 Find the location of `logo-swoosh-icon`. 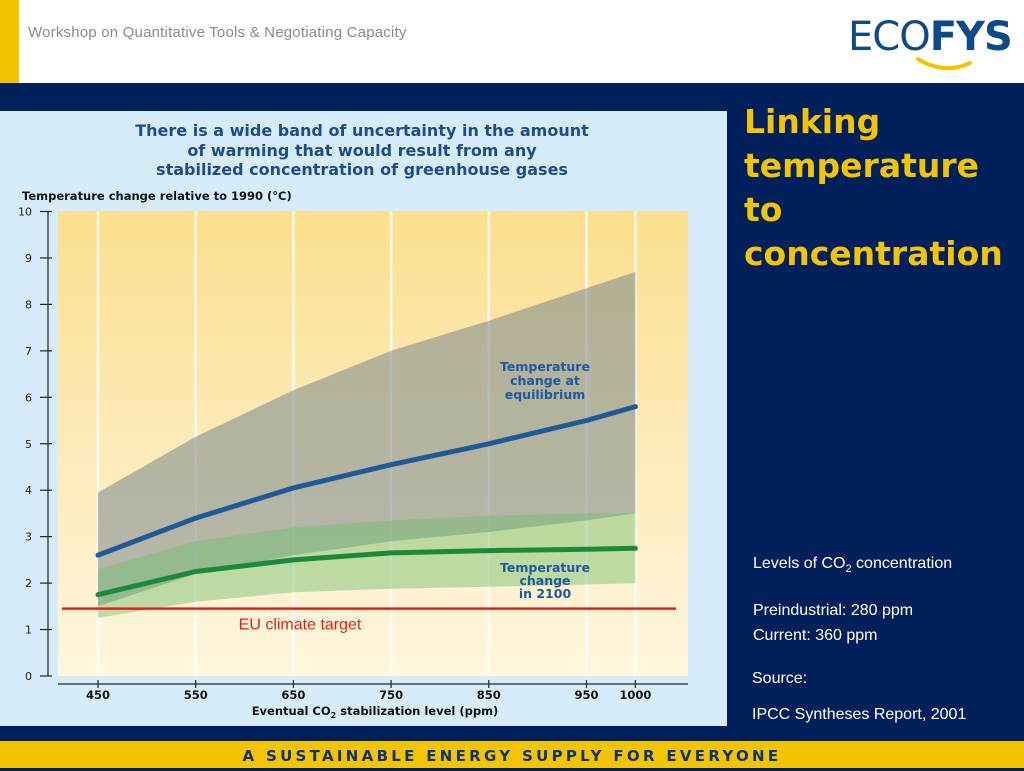

logo-swoosh-icon is located at coordinates (944, 64).